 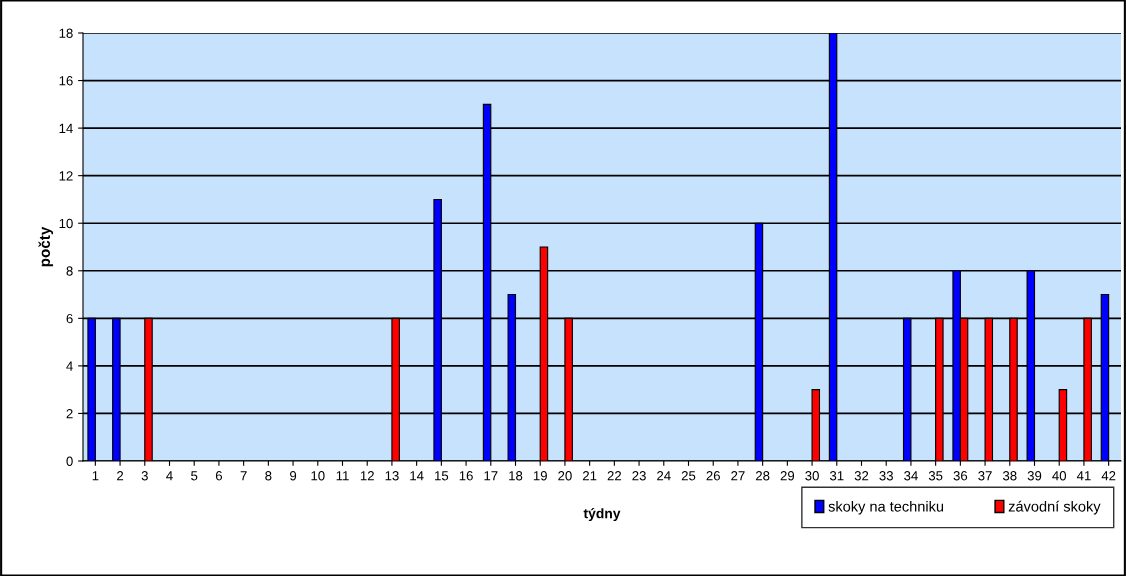 I want to click on x-tick-label: 34, so click(x=911, y=476).